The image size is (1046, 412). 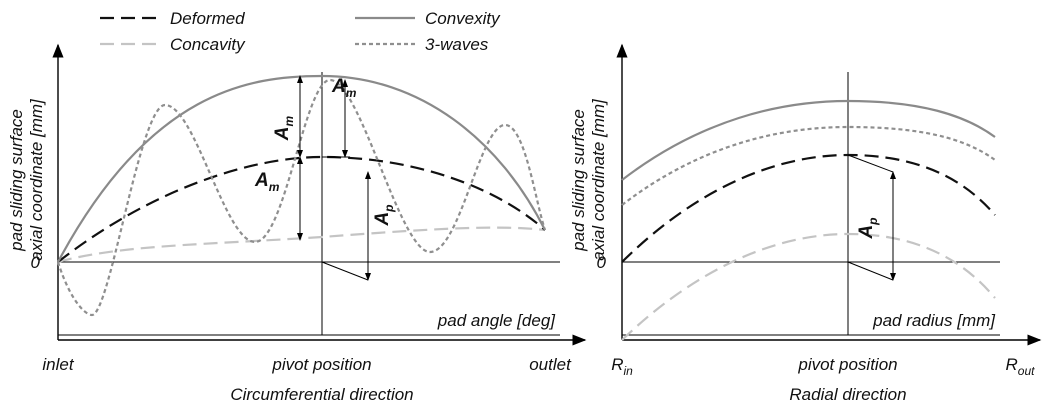 What do you see at coordinates (847, 394) in the screenshot?
I see `caption: Radial direction` at bounding box center [847, 394].